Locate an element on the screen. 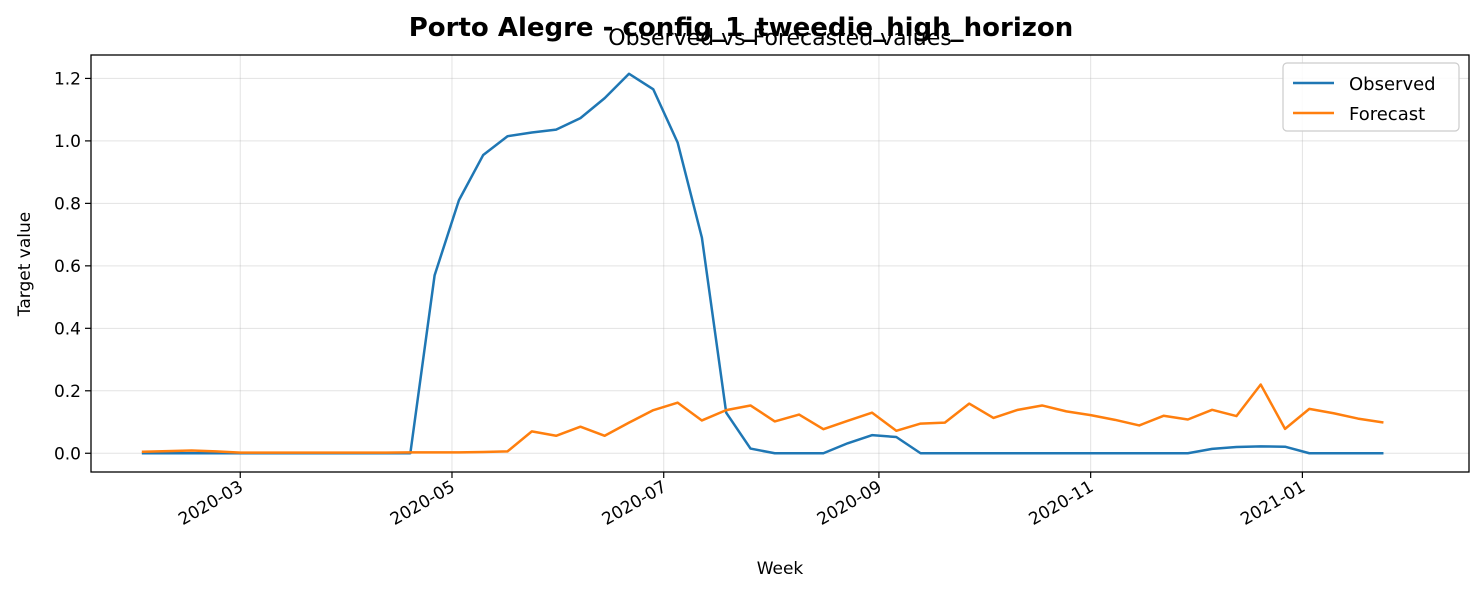  y-tick-label: 0.6 is located at coordinates (67, 267).